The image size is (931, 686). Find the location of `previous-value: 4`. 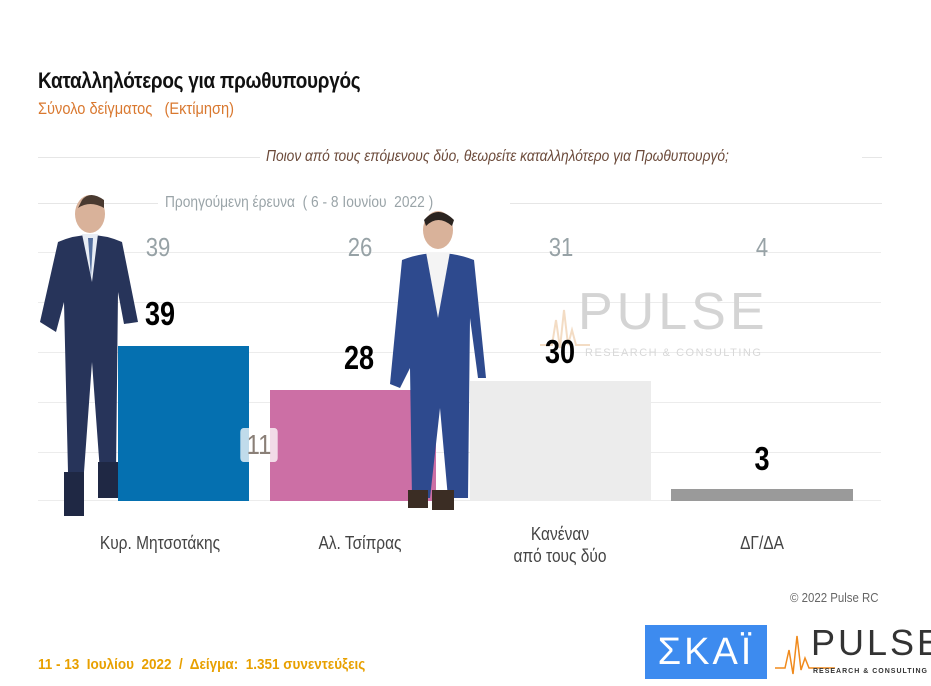

previous-value: 4 is located at coordinates (762, 247).